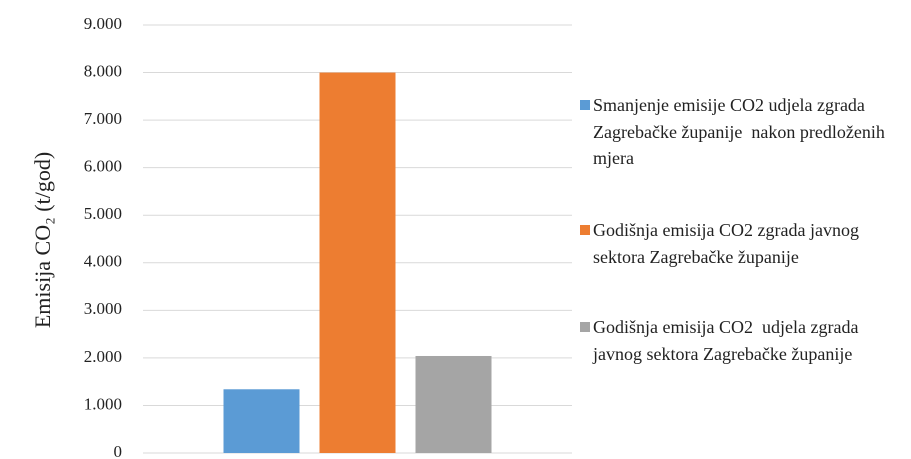 The width and height of the screenshot is (911, 459). I want to click on y-tick-label: 7.000, so click(103, 118).